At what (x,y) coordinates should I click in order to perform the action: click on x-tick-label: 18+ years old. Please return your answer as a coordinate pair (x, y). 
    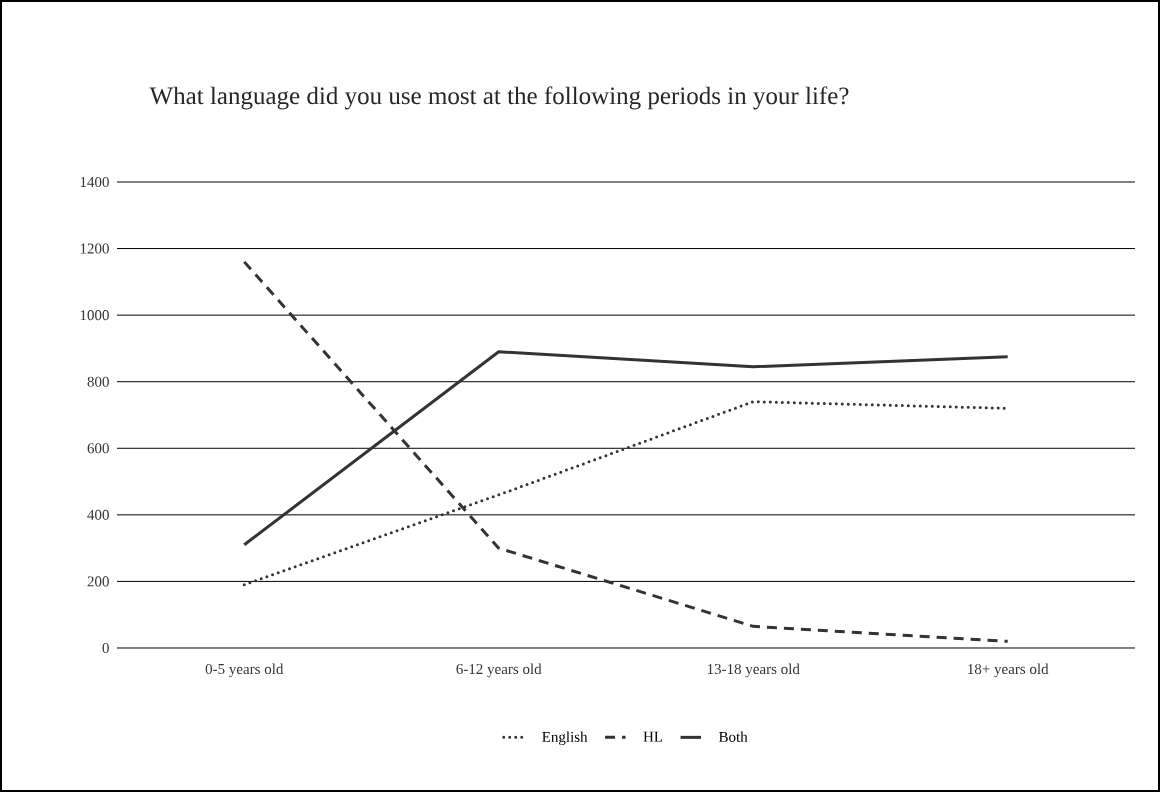
    Looking at the image, I should click on (1008, 670).